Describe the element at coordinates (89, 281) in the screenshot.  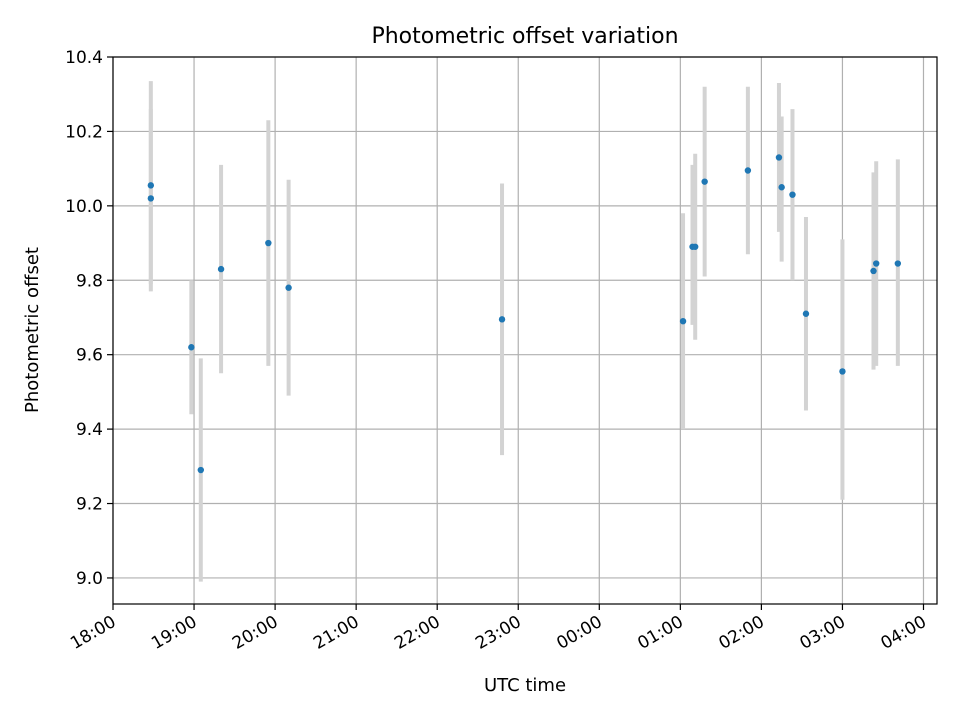
I see `y-tick-label: 9.8` at that location.